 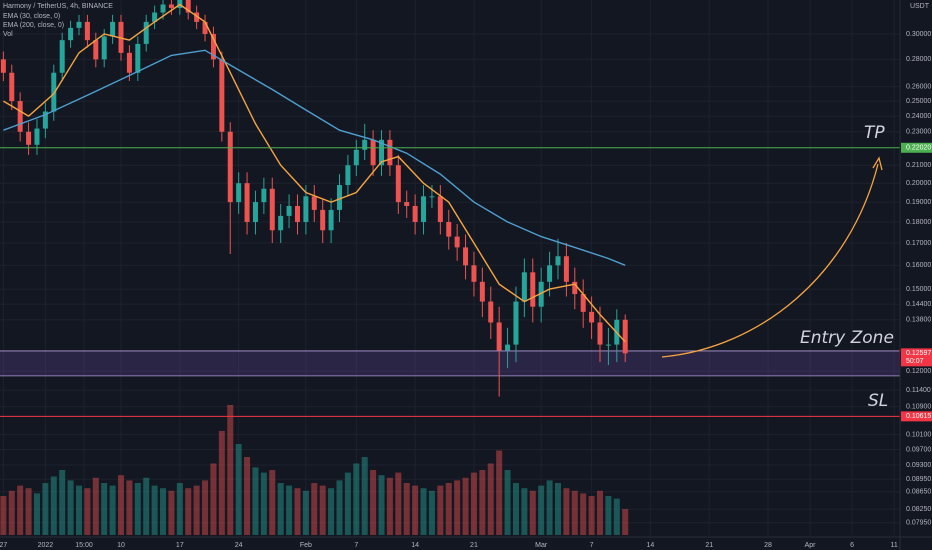 I want to click on y-tick-label: 0.09700, so click(x=918, y=449).